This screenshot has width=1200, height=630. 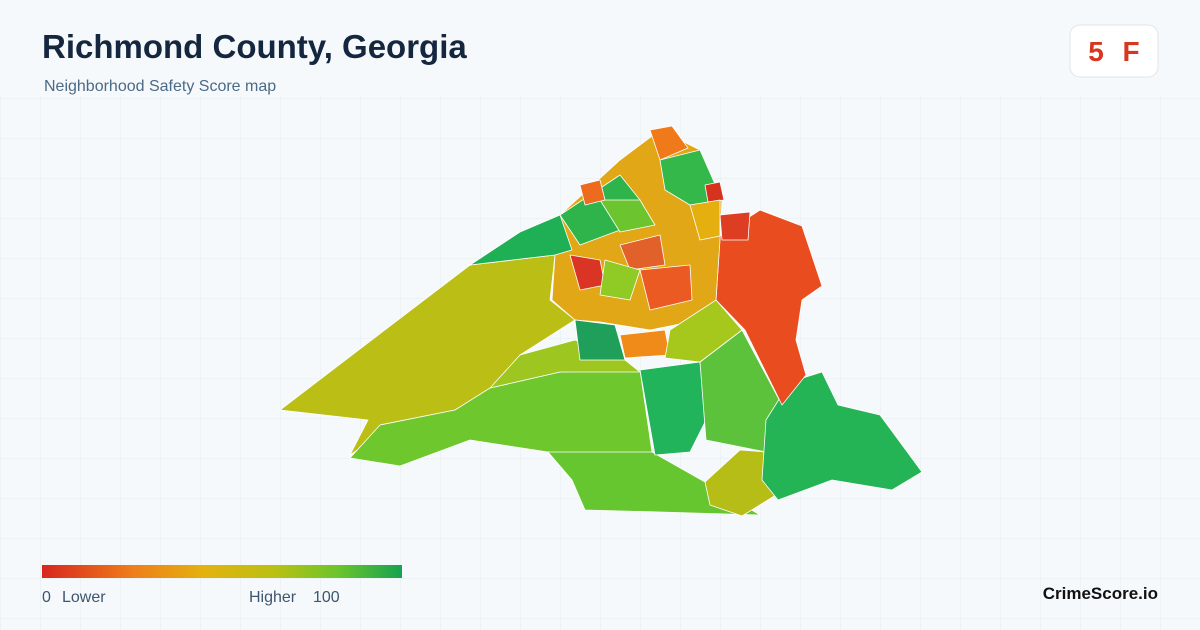 I want to click on brand: CrimeScore.io, so click(x=1100, y=593).